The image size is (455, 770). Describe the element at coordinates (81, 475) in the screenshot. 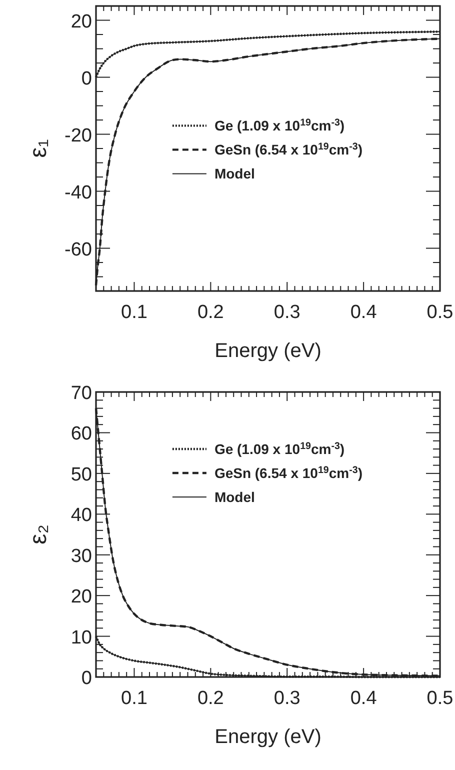

I see `y-tick-label: 50` at that location.